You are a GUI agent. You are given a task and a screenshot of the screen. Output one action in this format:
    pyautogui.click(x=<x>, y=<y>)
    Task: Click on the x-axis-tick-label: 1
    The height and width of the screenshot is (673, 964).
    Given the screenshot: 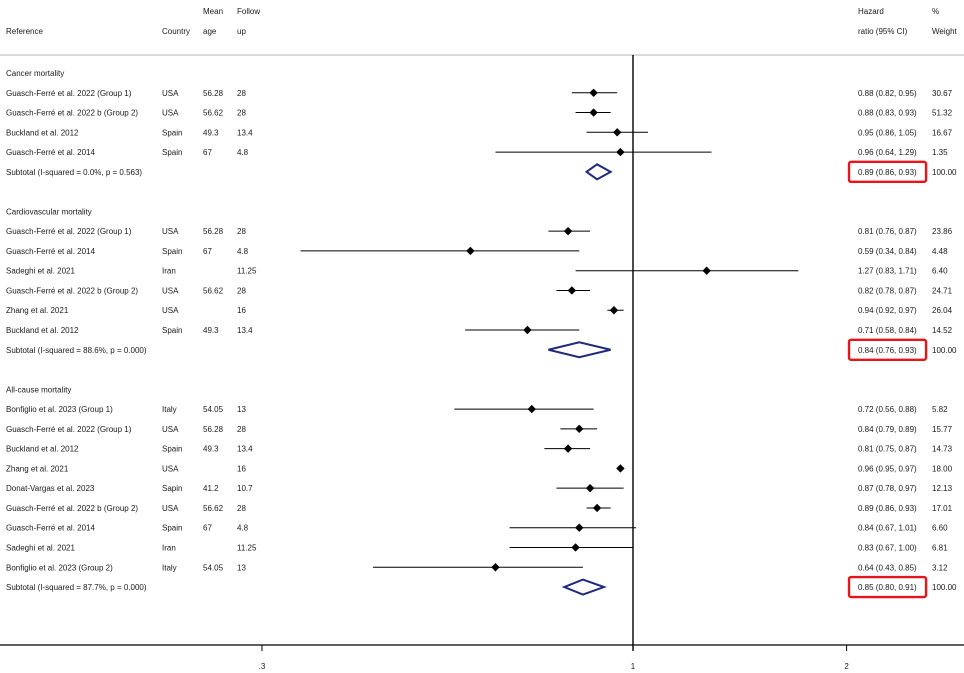 What is the action you would take?
    pyautogui.click(x=633, y=666)
    